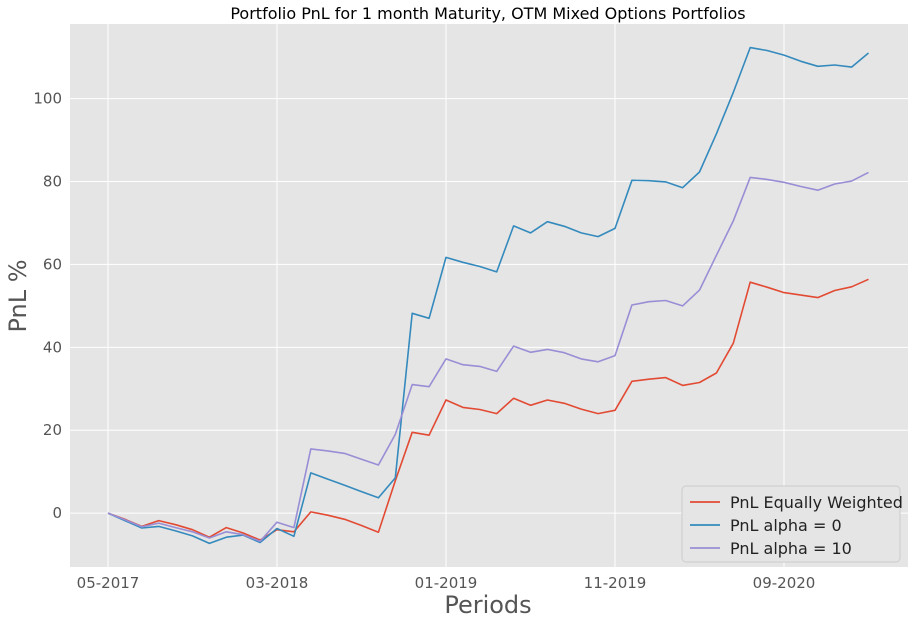 The width and height of the screenshot is (913, 624). I want to click on y-axis-label: PnL %, so click(18, 295).